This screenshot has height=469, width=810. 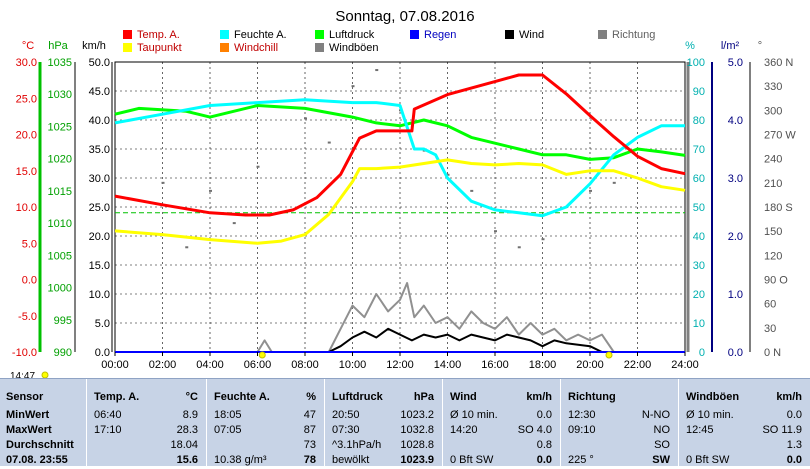 I want to click on direction-tick-label: 90 O, so click(x=776, y=281).